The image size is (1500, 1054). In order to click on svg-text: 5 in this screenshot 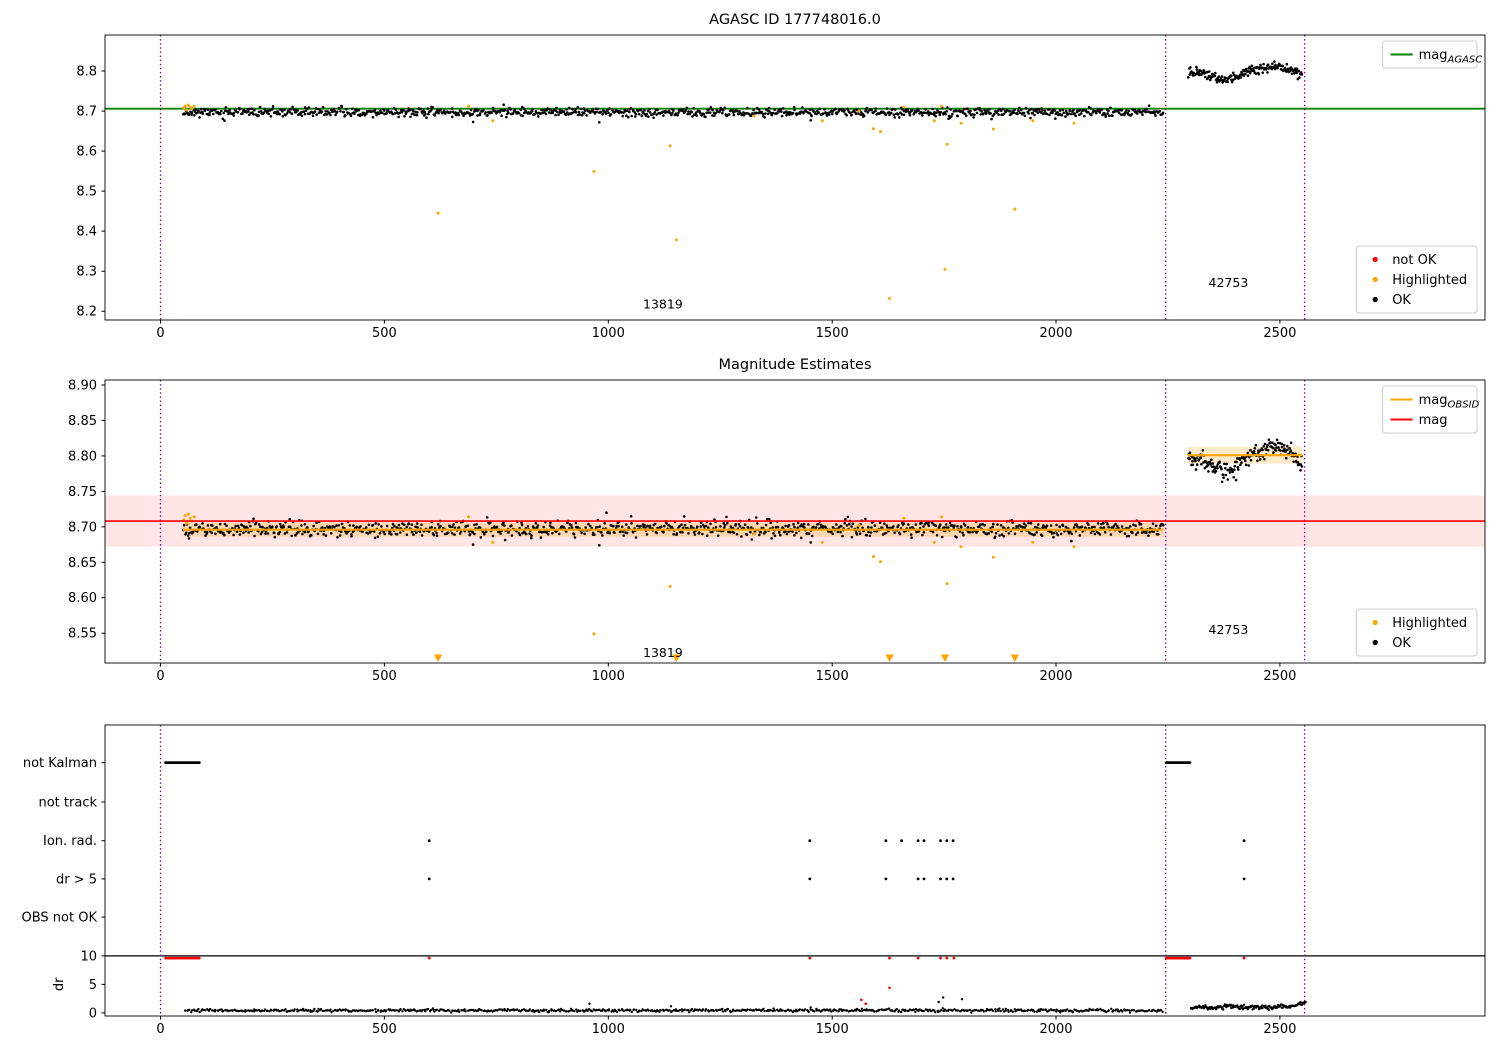, I will do `click(93, 985)`.